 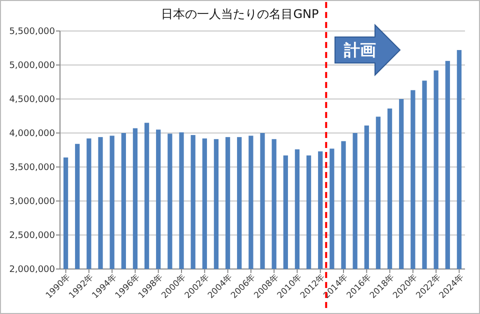 What do you see at coordinates (32, 202) in the screenshot?
I see `y-tick-label: 3,000,000` at bounding box center [32, 202].